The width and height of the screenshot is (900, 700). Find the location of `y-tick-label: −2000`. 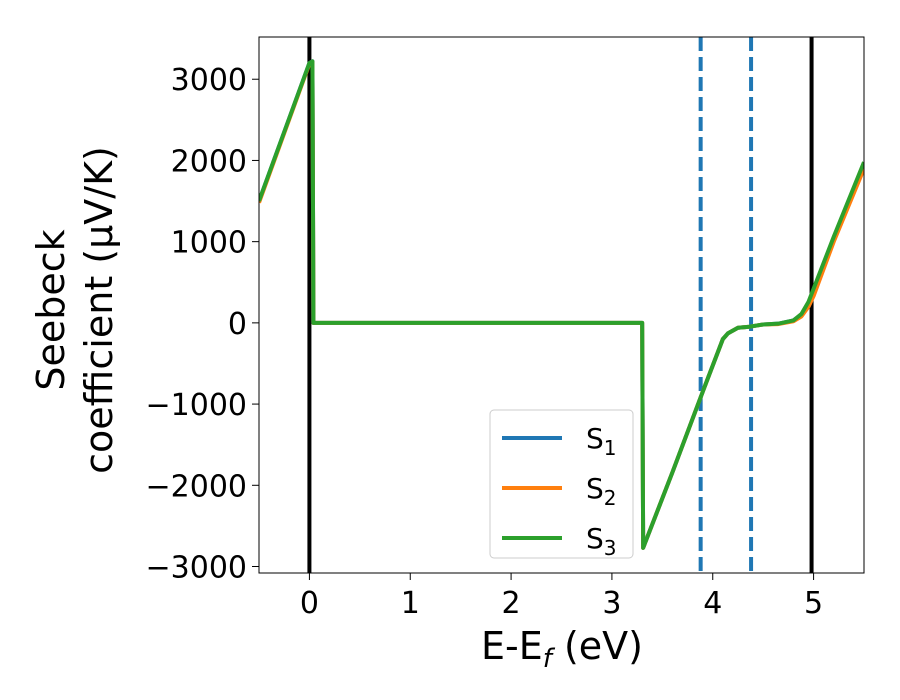

y-tick-label: −2000 is located at coordinates (196, 486).